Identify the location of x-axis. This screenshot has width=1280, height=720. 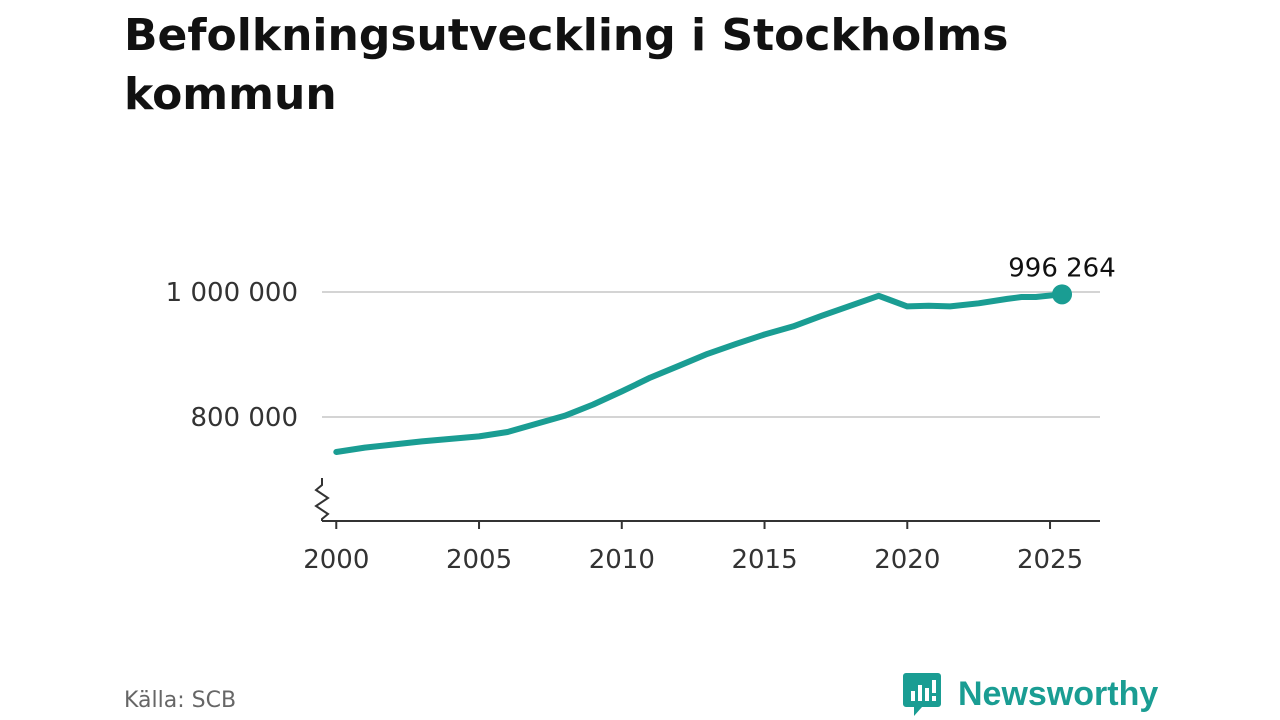
(707, 503).